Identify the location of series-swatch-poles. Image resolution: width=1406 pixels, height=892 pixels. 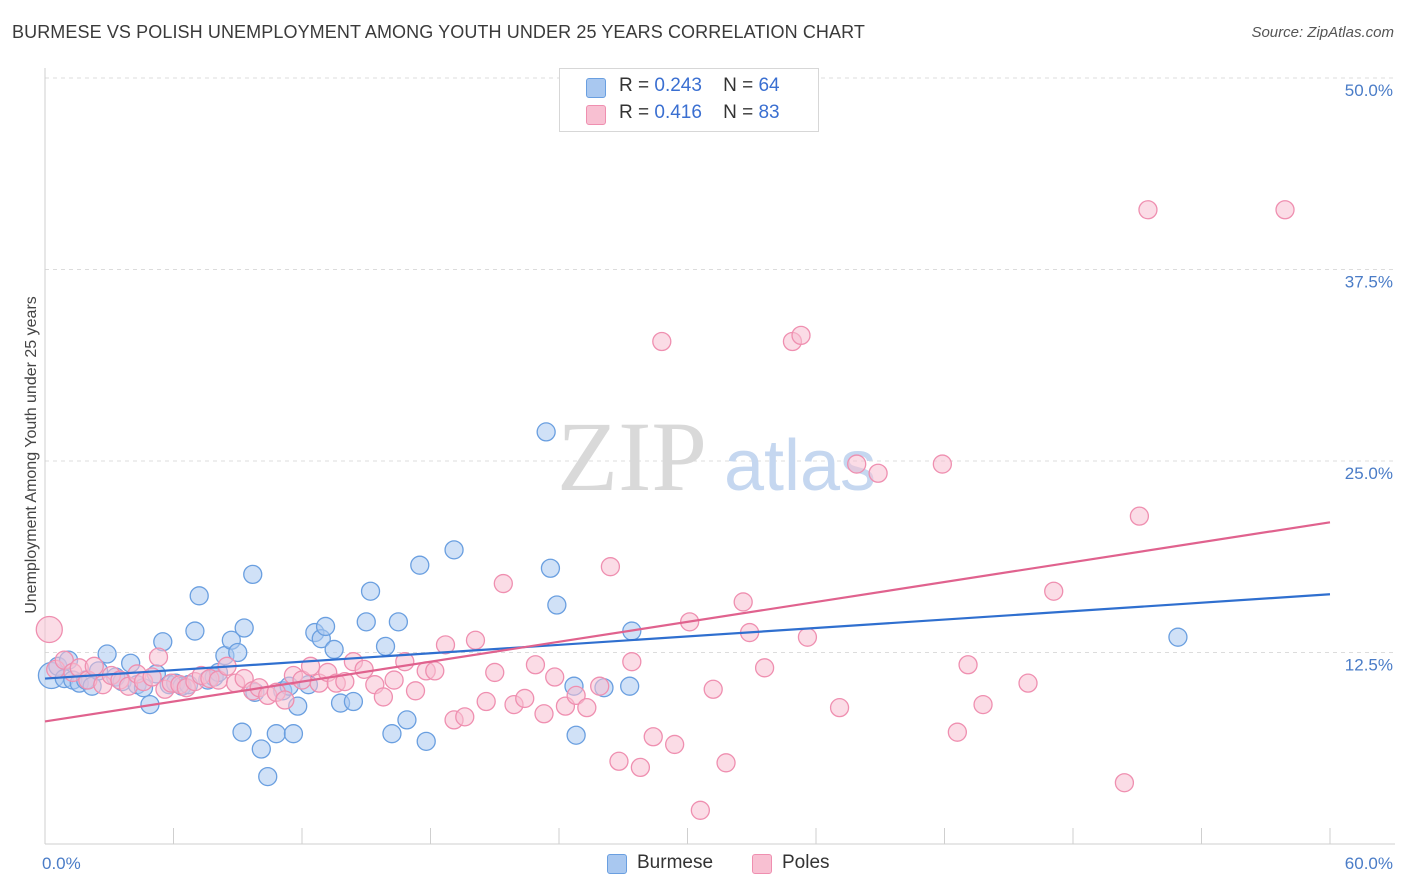
(762, 864).